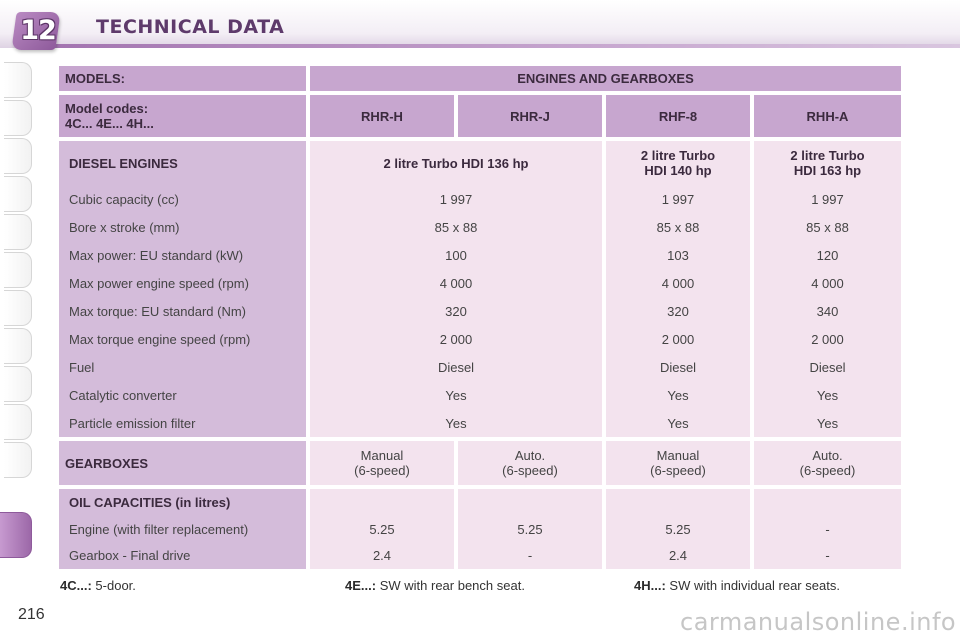  Describe the element at coordinates (150, 502) in the screenshot. I see `oil-capacities-label: OIL CAPACITIES (in litres)` at that location.